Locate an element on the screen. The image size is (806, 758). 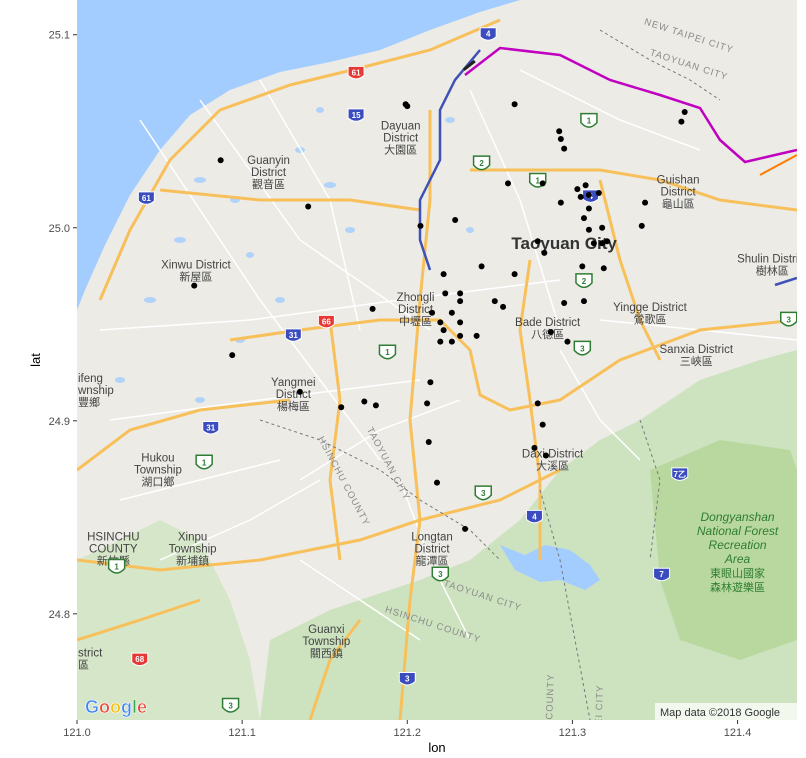
place-name: strict is located at coordinates (90, 653).